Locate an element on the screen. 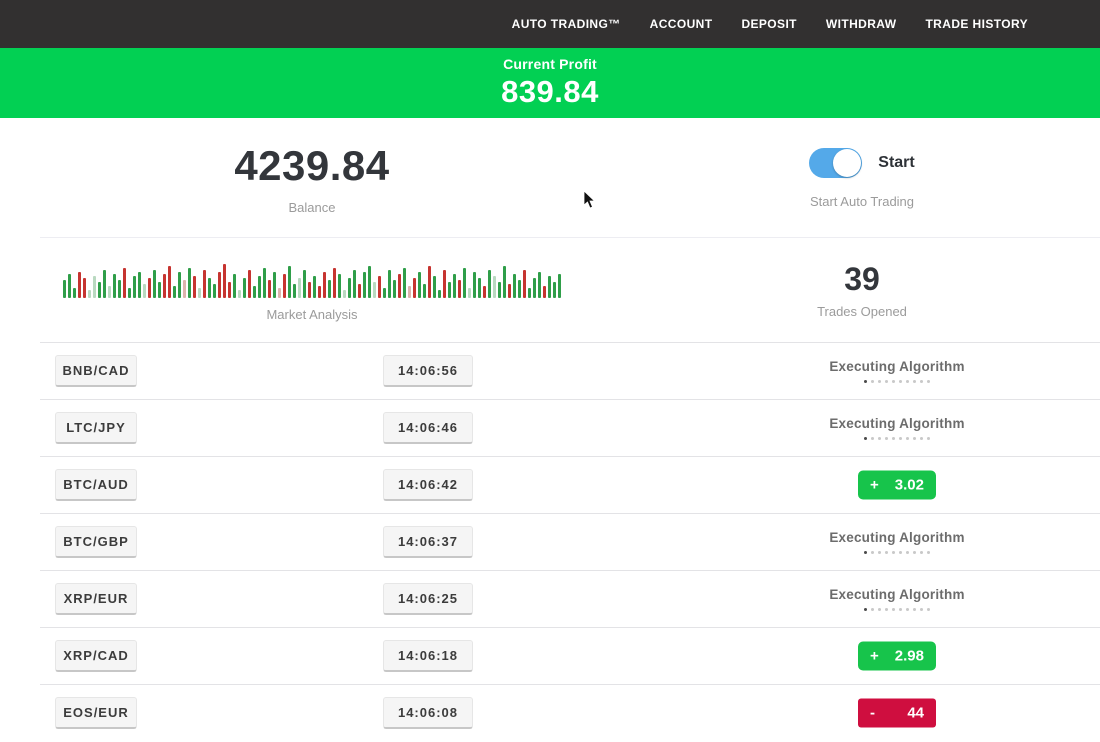  nav-item-withdraw: WITHDRAW is located at coordinates (861, 24).